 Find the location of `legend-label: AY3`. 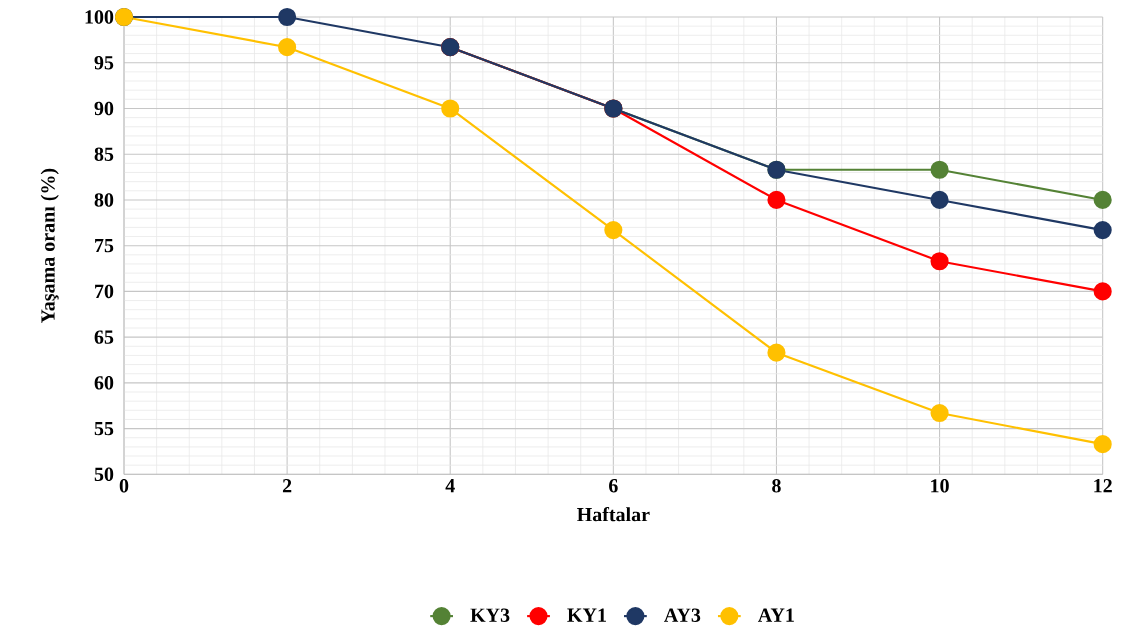

legend-label: AY3 is located at coordinates (682, 615).